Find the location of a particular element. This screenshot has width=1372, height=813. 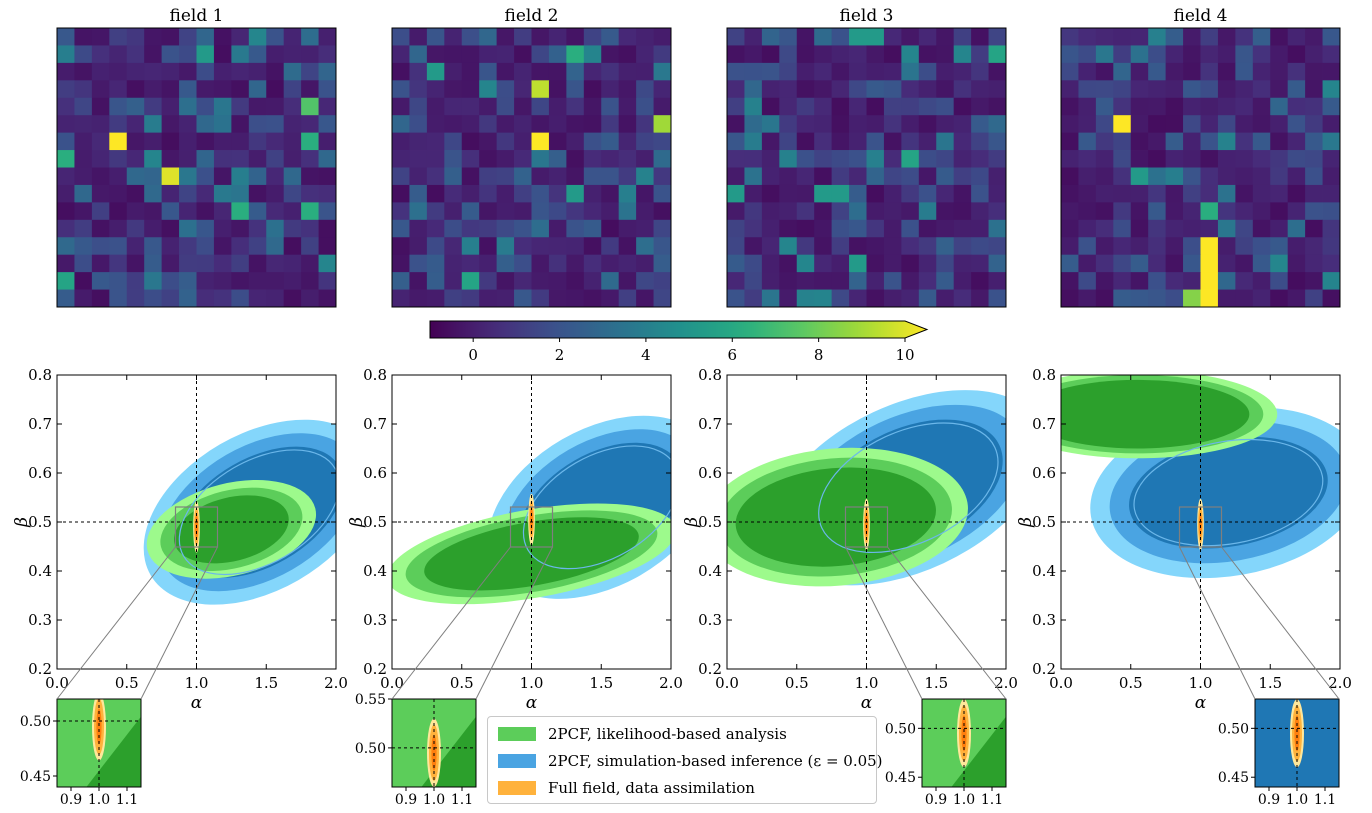

likelihood-contour-inner is located at coordinates (835, 517).